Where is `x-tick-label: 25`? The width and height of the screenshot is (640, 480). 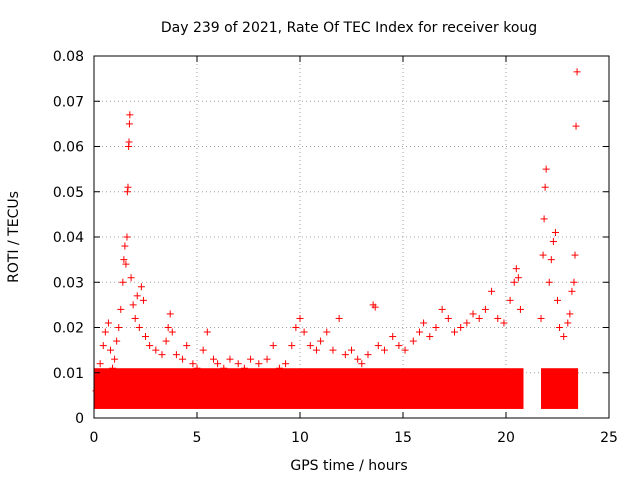 x-tick-label: 25 is located at coordinates (609, 438).